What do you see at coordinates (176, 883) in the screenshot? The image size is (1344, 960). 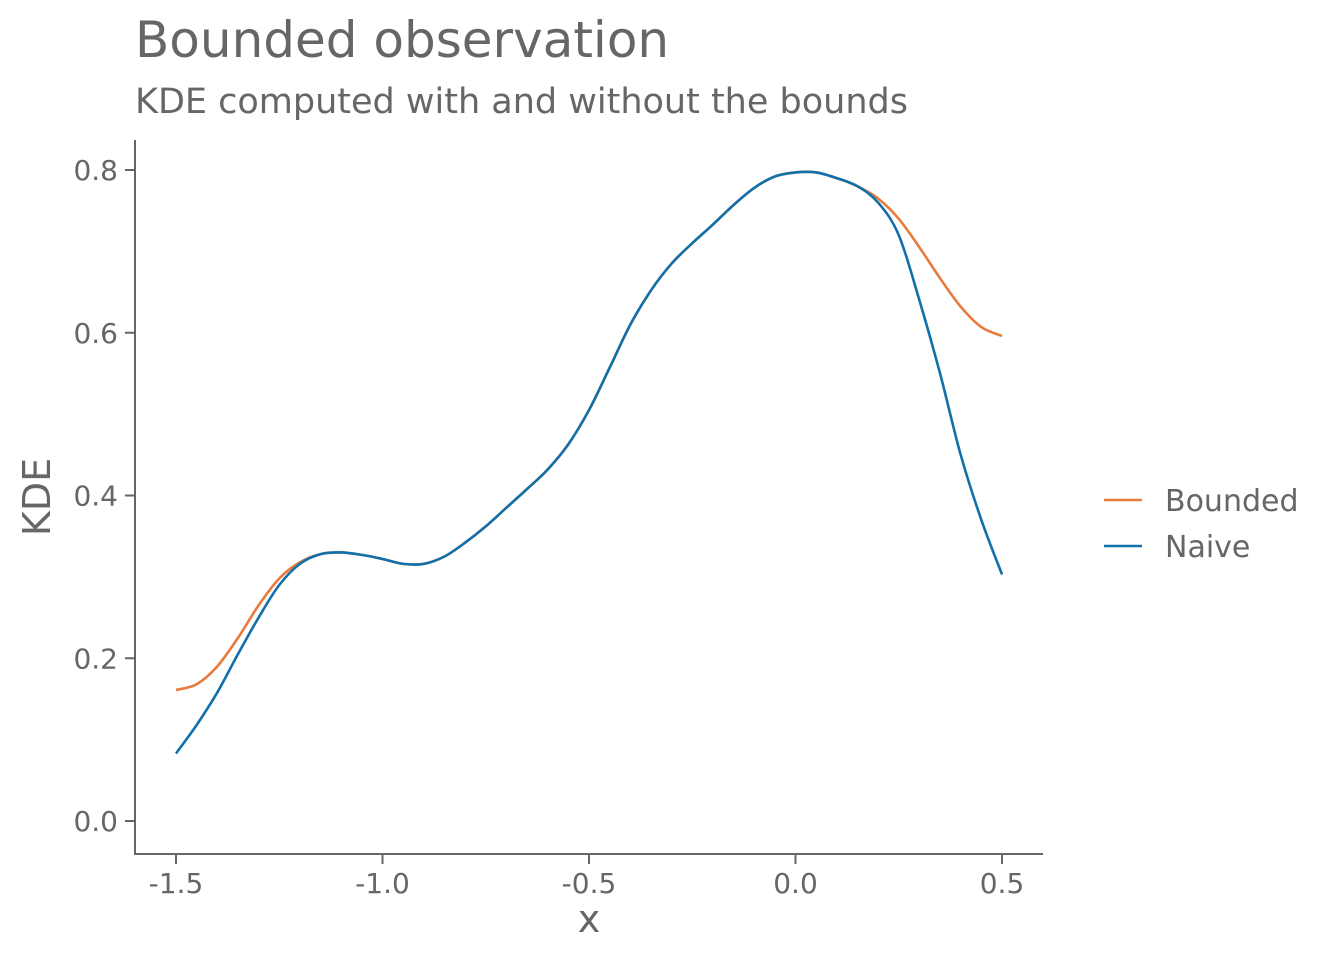 I see `x-tick-label: -1.5` at bounding box center [176, 883].